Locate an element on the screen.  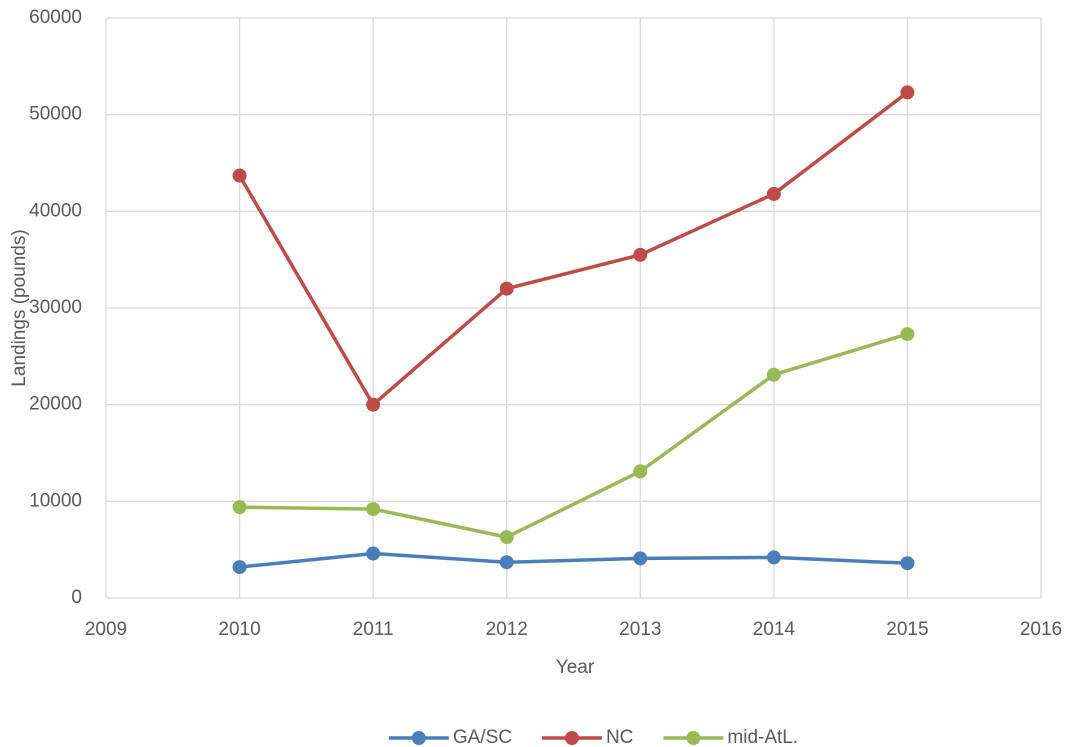
legend-label: NC is located at coordinates (619, 737).